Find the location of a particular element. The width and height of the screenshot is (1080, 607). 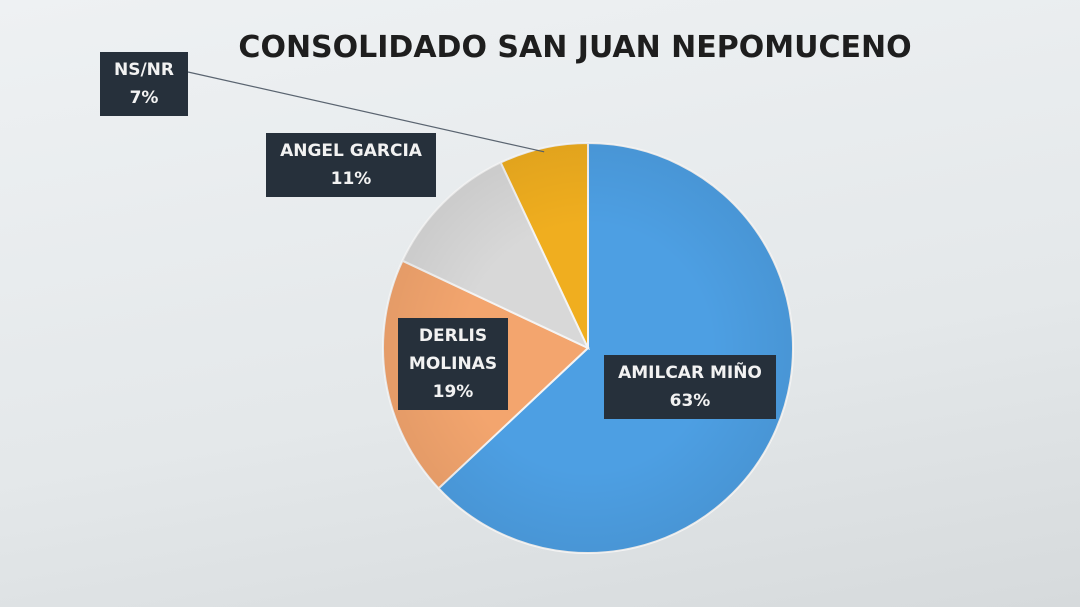

label-category: NS/NR is located at coordinates (144, 70).